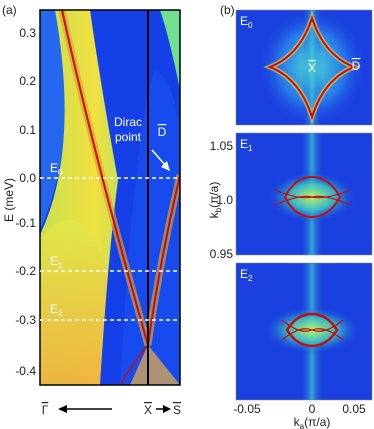 The height and width of the screenshot is (429, 374). Describe the element at coordinates (128, 137) in the screenshot. I see `annotation: point` at that location.